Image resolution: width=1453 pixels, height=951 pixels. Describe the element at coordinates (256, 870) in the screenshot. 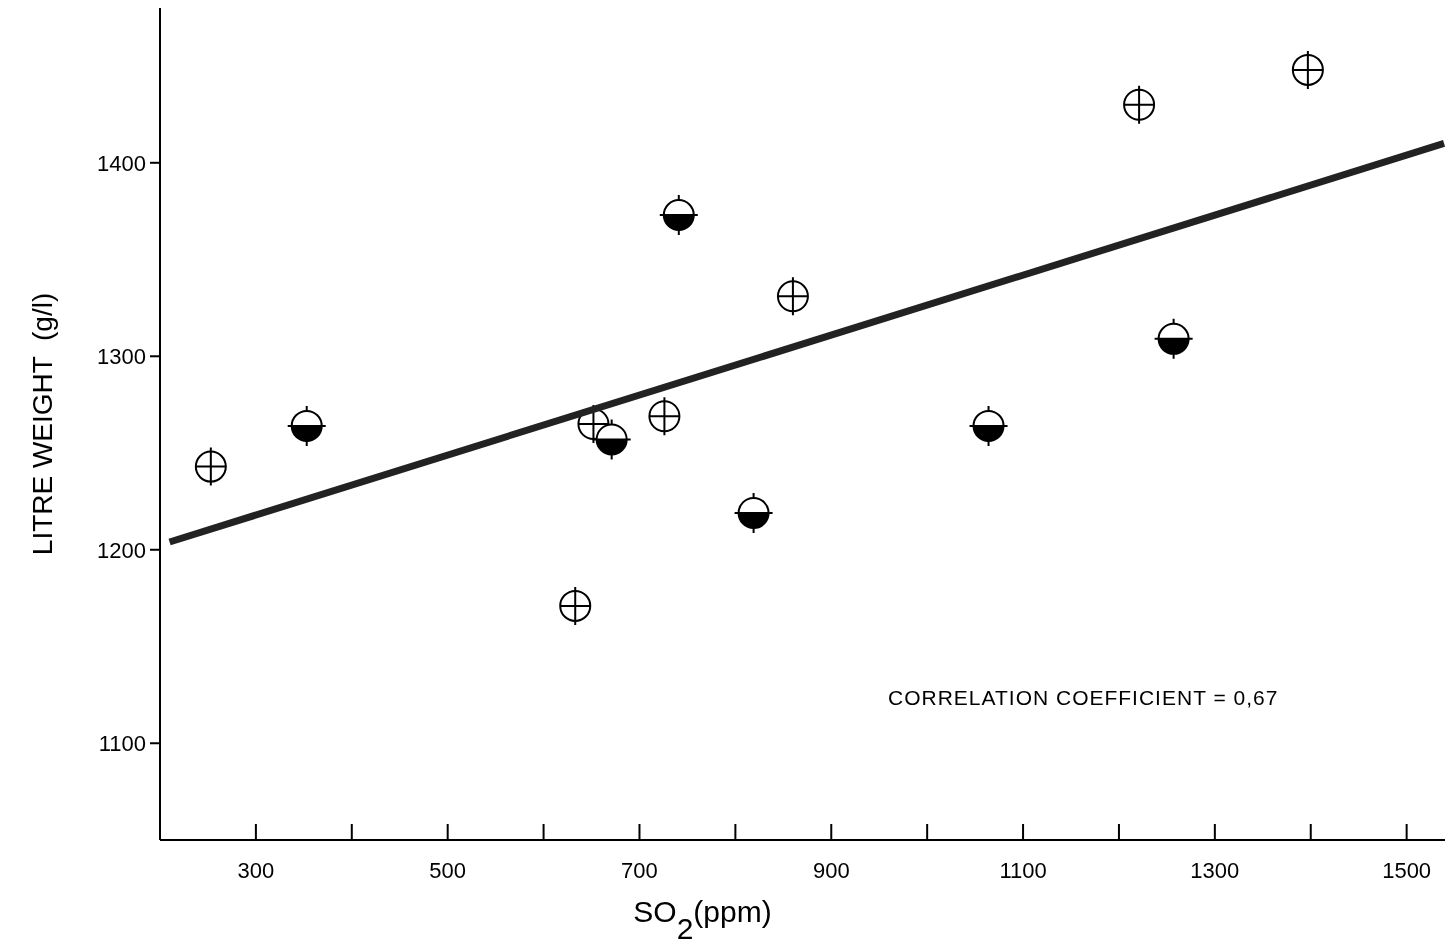

I see `x-tick-label: 300` at that location.